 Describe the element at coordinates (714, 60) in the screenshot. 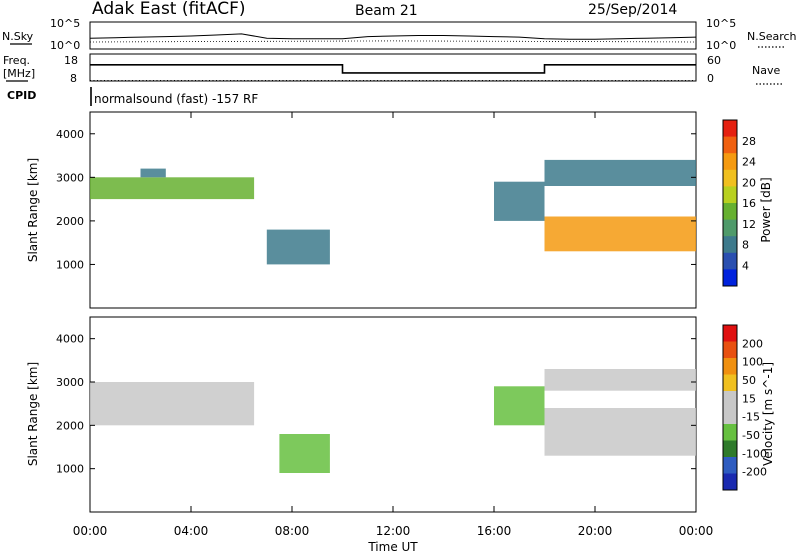

I see `nave-tick-top: 60` at that location.